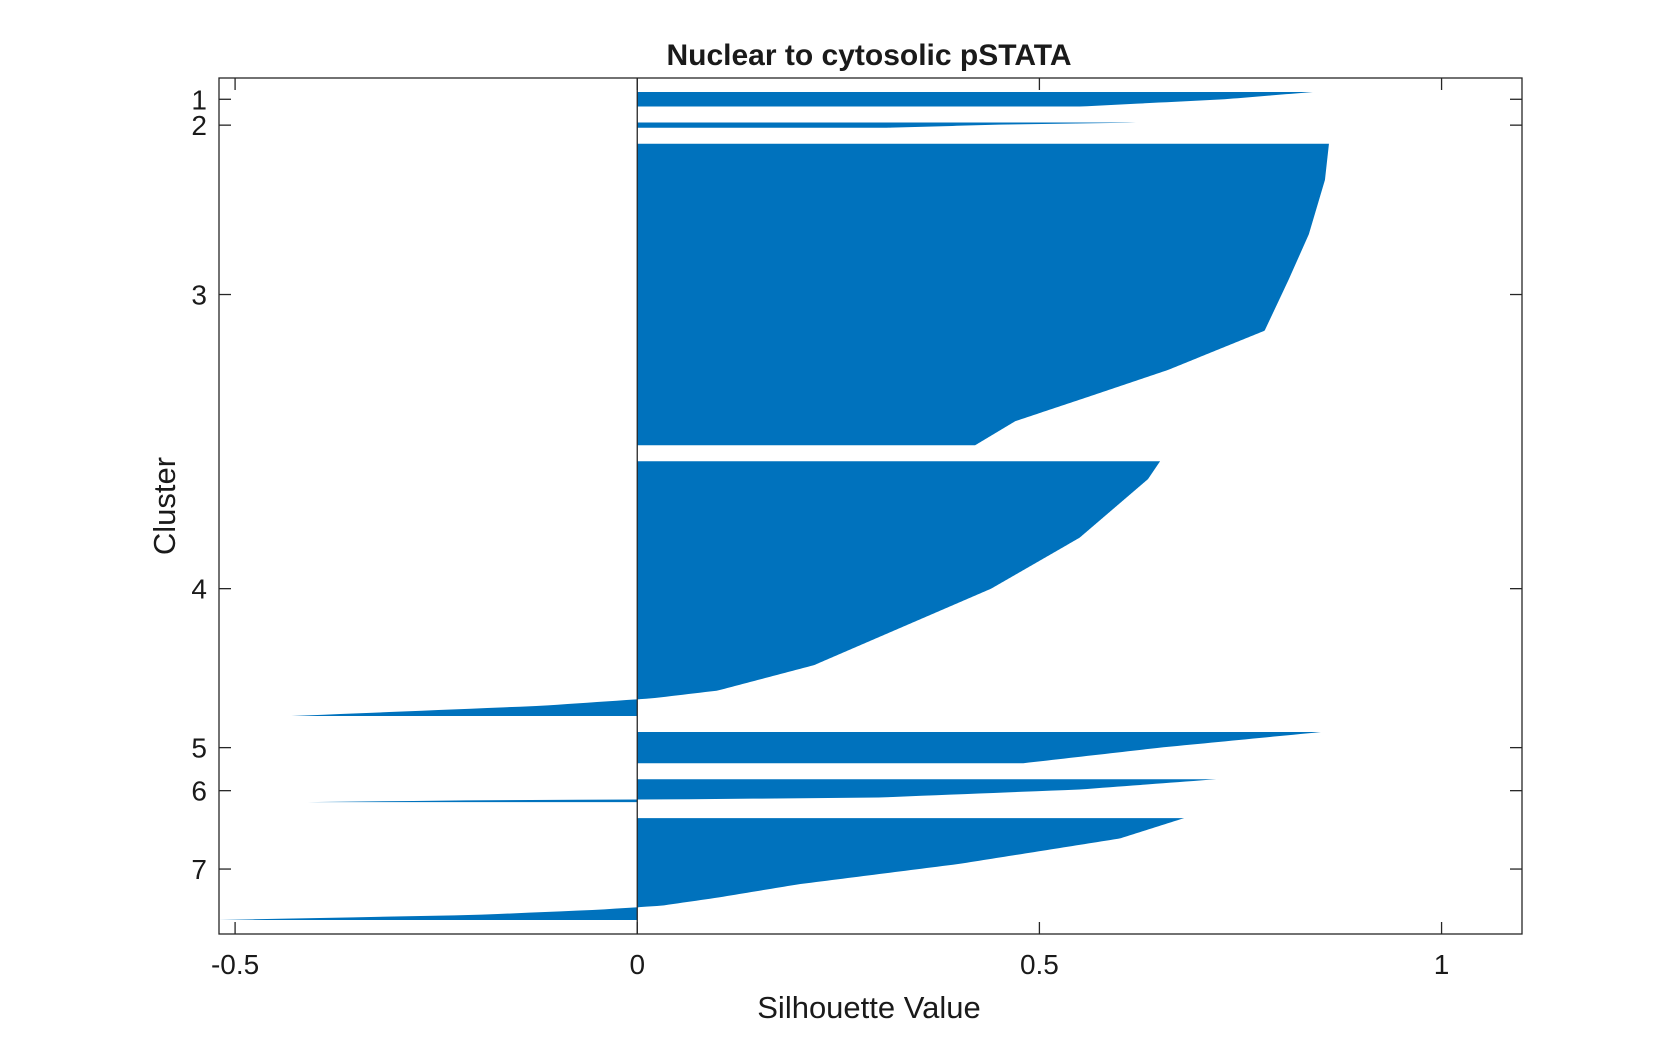 The image size is (1667, 1042). What do you see at coordinates (868, 1007) in the screenshot?
I see `x-axis-label: Silhouette Value` at bounding box center [868, 1007].